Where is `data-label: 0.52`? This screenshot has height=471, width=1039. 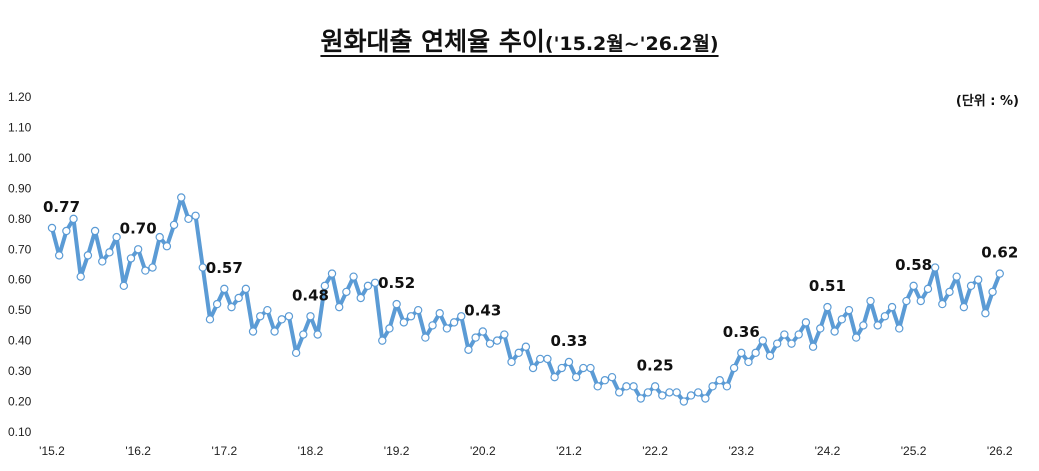
data-label: 0.52 is located at coordinates (396, 283).